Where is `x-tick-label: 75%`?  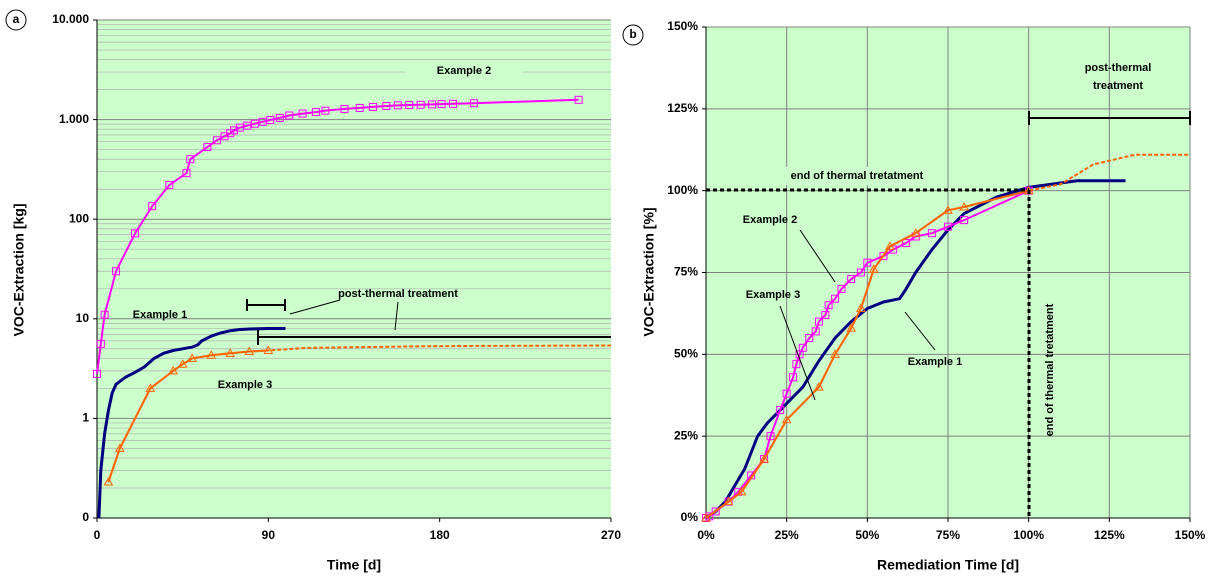
x-tick-label: 75% is located at coordinates (948, 535).